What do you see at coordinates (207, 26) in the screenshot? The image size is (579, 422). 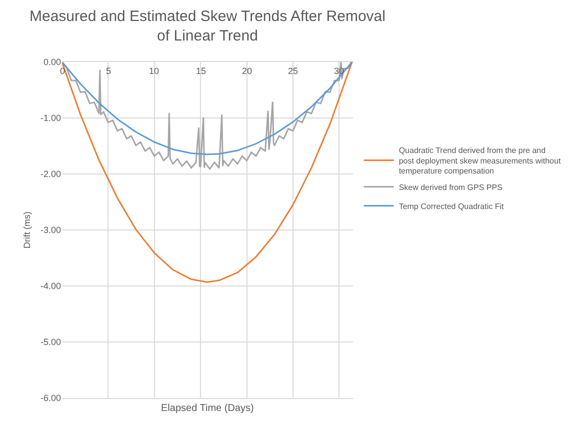 I see `chart-title: Measured and Estimated Skew Trends After Removal of Linear Trend` at bounding box center [207, 26].